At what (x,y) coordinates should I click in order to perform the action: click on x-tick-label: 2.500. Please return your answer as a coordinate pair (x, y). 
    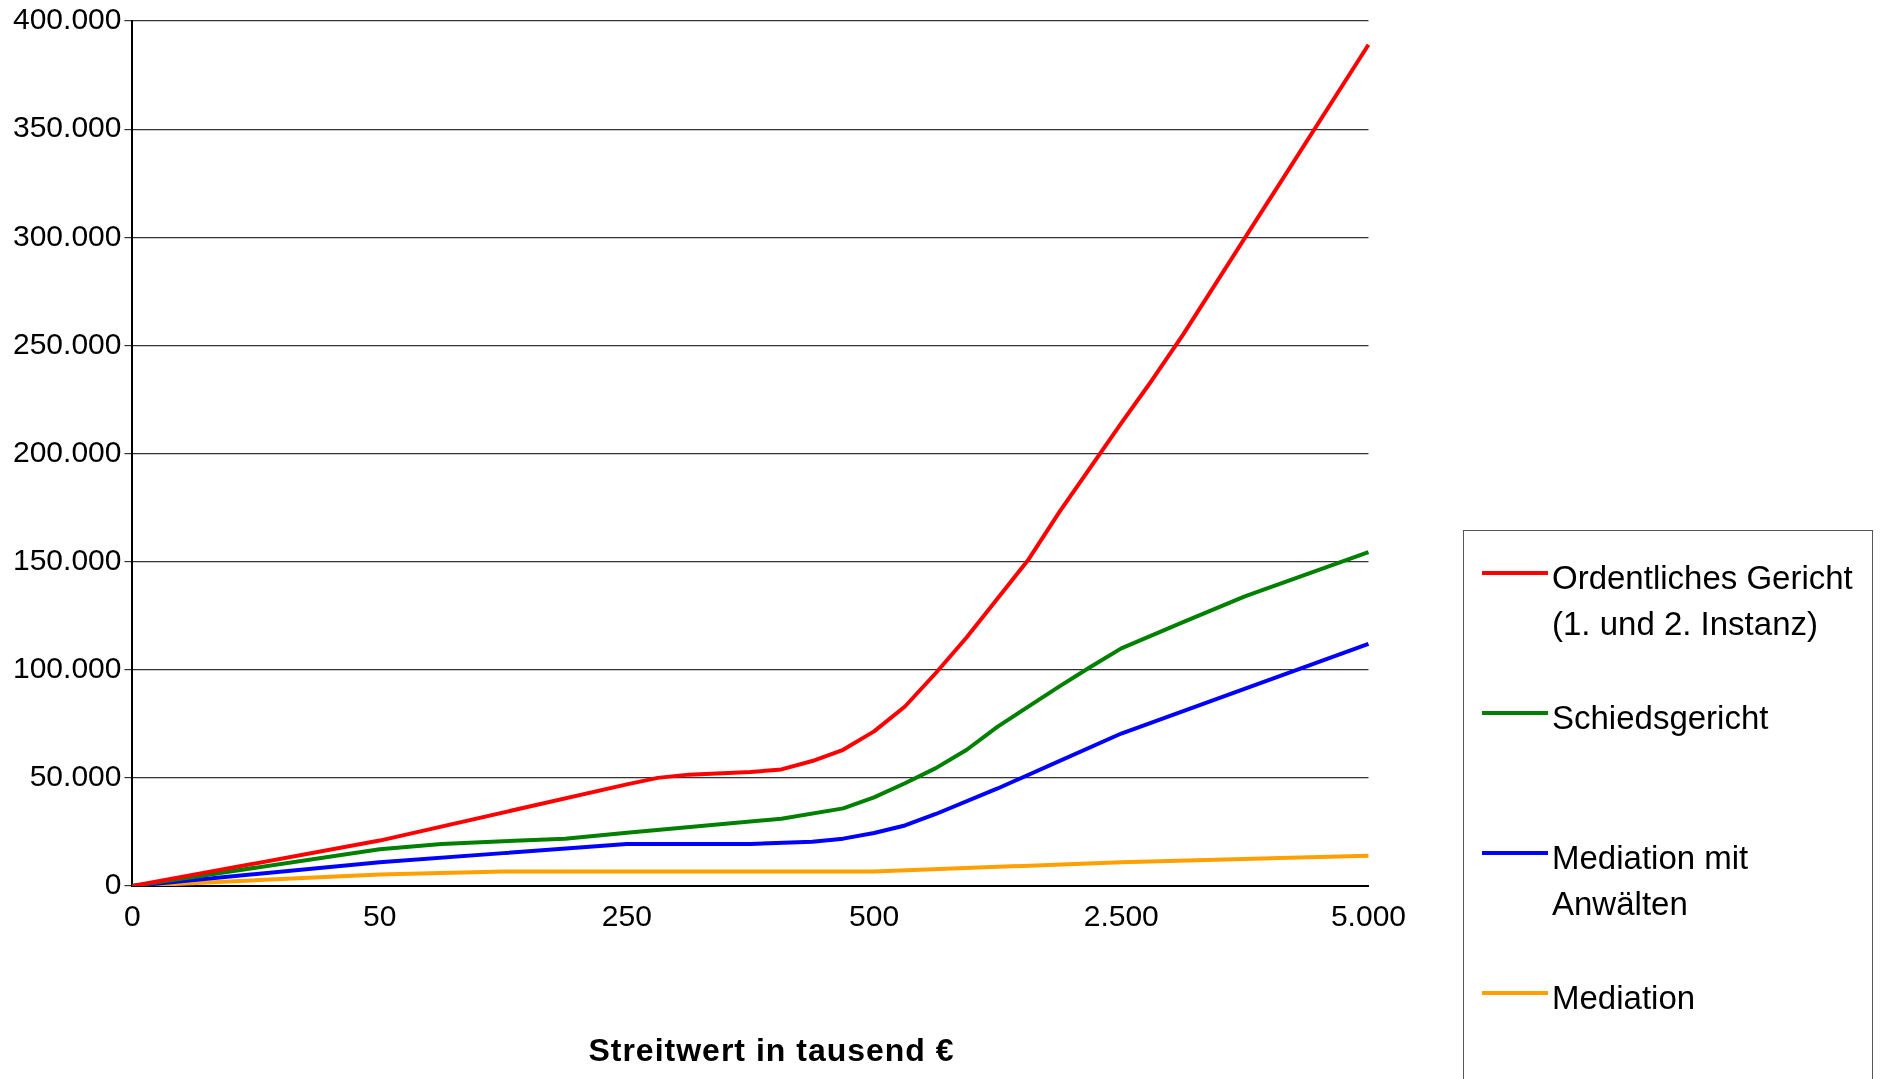
    Looking at the image, I should click on (1121, 916).